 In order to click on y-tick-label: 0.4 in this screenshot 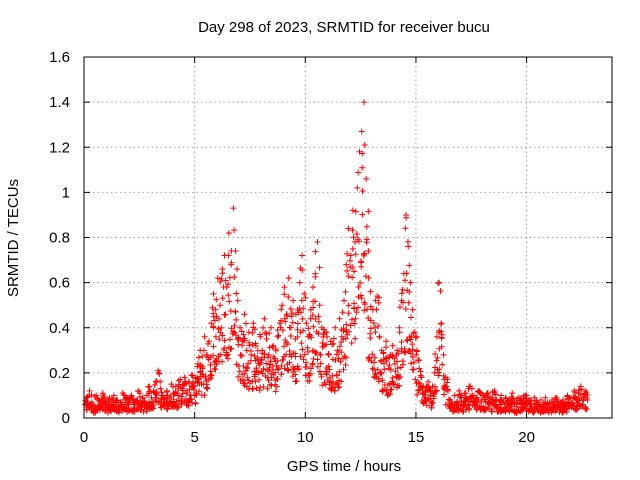, I will do `click(59, 328)`.